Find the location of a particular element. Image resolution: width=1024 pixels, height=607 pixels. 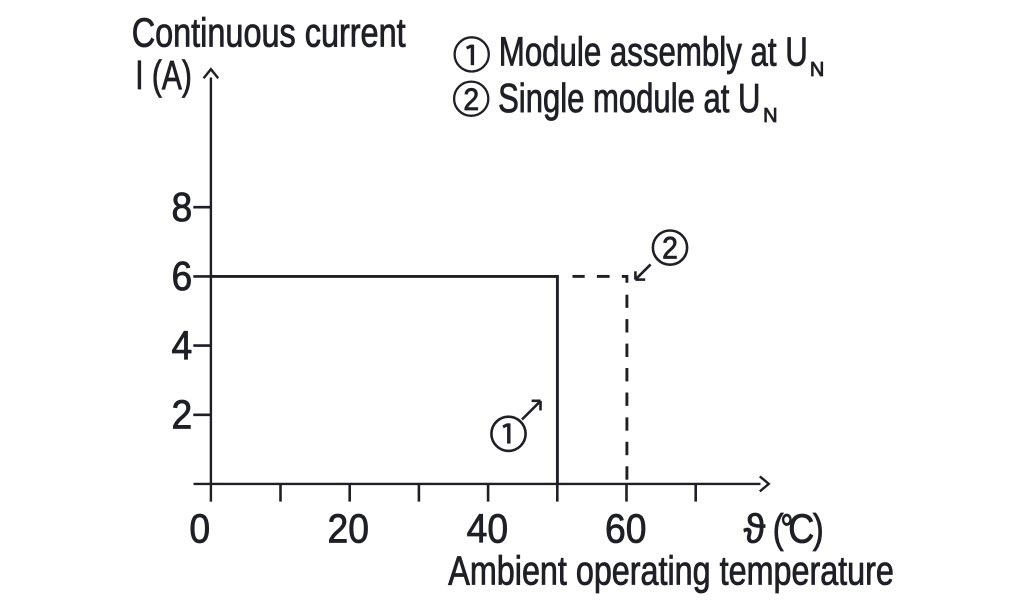

svg-text: 60 is located at coordinates (625, 529).